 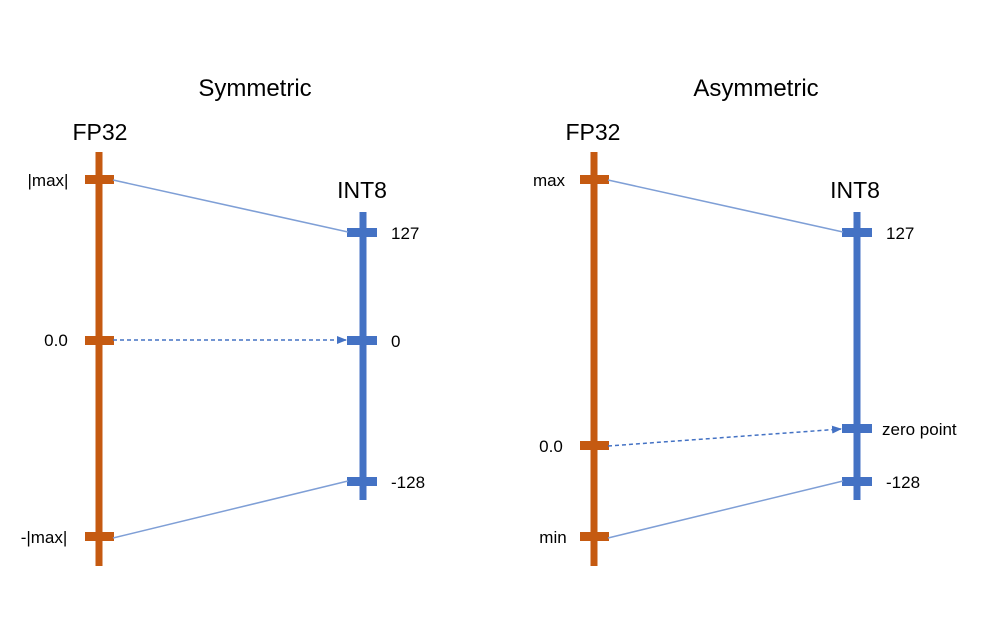 I want to click on fp32-label-min: -|max|, so click(x=44, y=537).